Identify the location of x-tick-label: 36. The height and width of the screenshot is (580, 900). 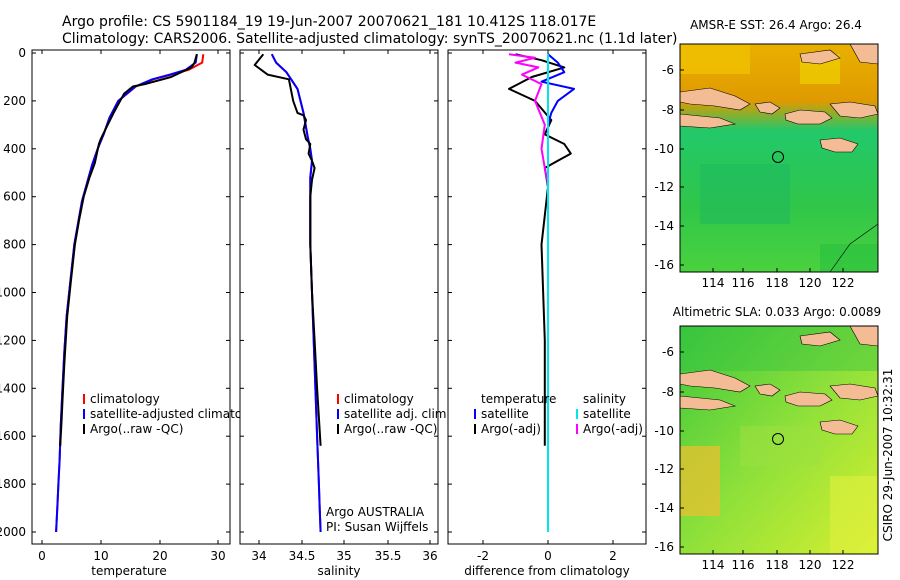
(429, 556).